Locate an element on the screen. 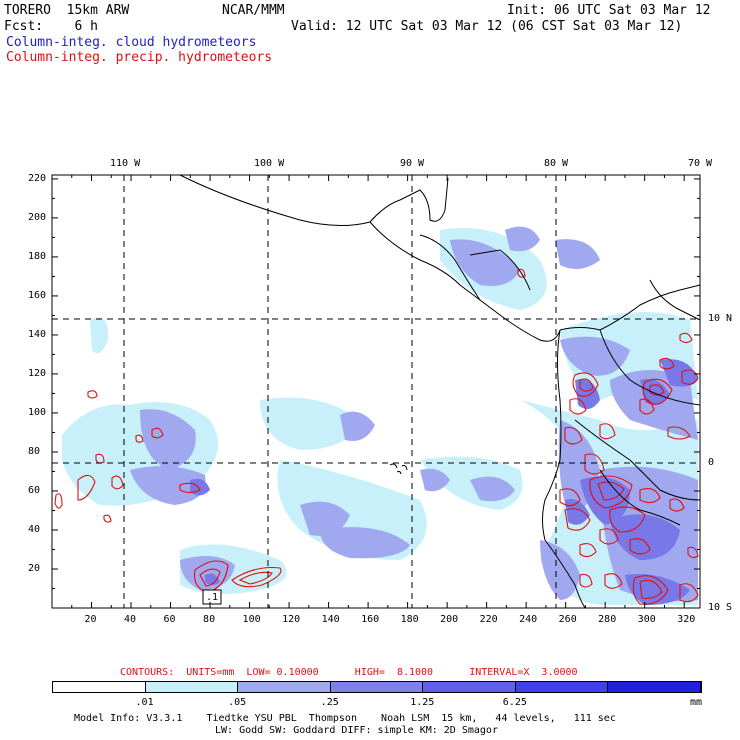  y-tick-label: 140 is located at coordinates (37, 334).